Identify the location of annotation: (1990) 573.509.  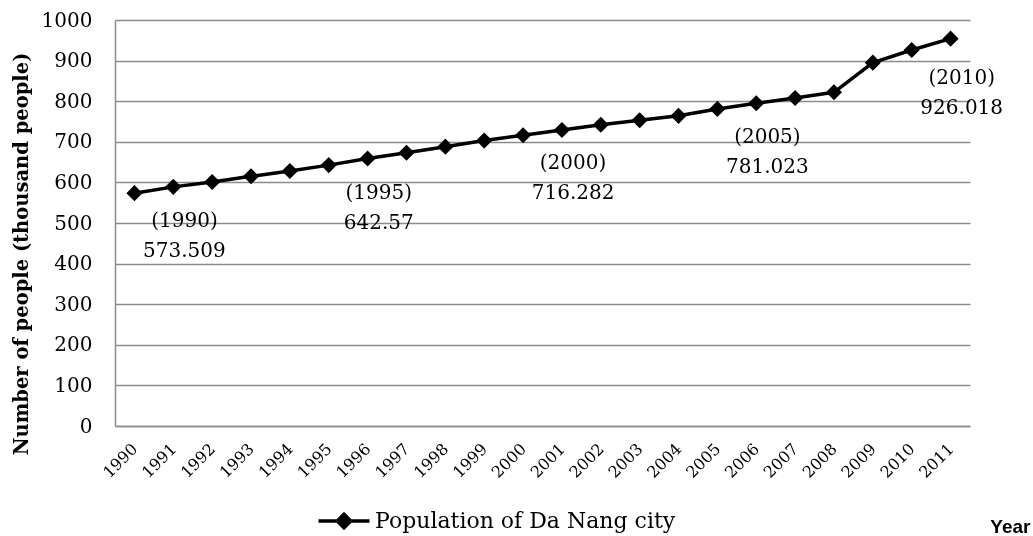
(184, 235).